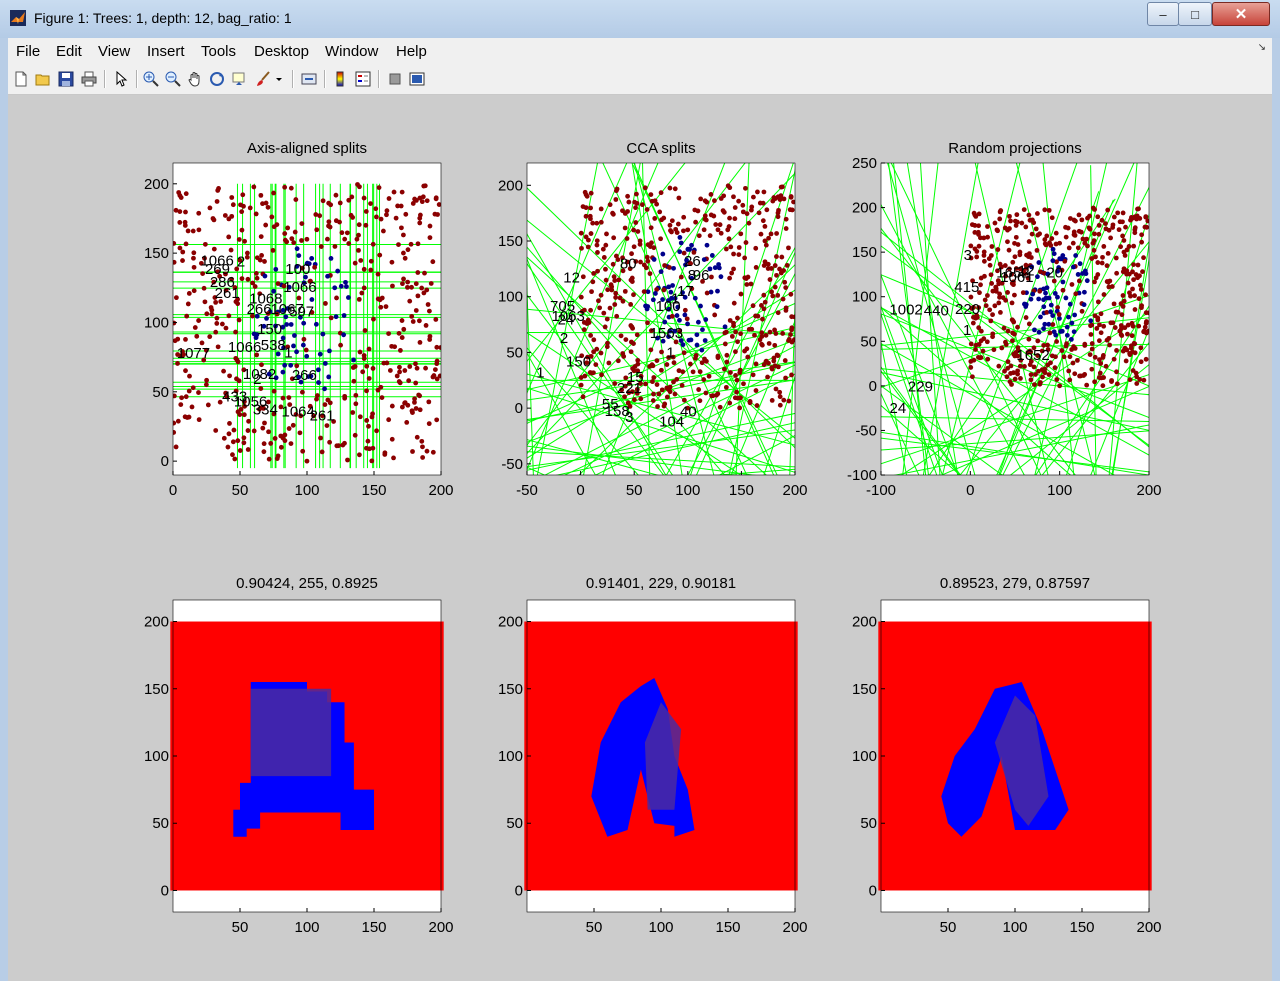 The width and height of the screenshot is (1280, 981). Describe the element at coordinates (43, 79) in the screenshot. I see `open-file-button` at that location.